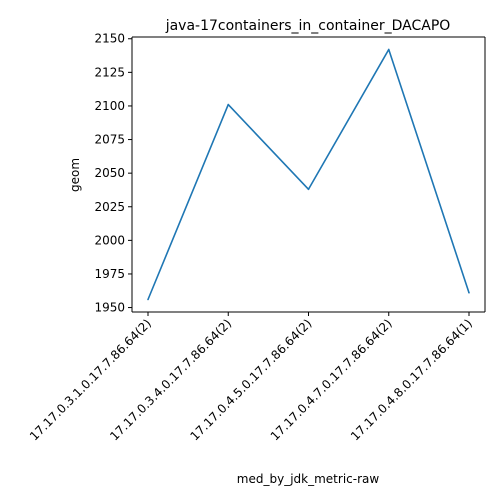 Image resolution: width=500 pixels, height=500 pixels. Describe the element at coordinates (109, 240) in the screenshot. I see `y-tick-label: 2000` at that location.